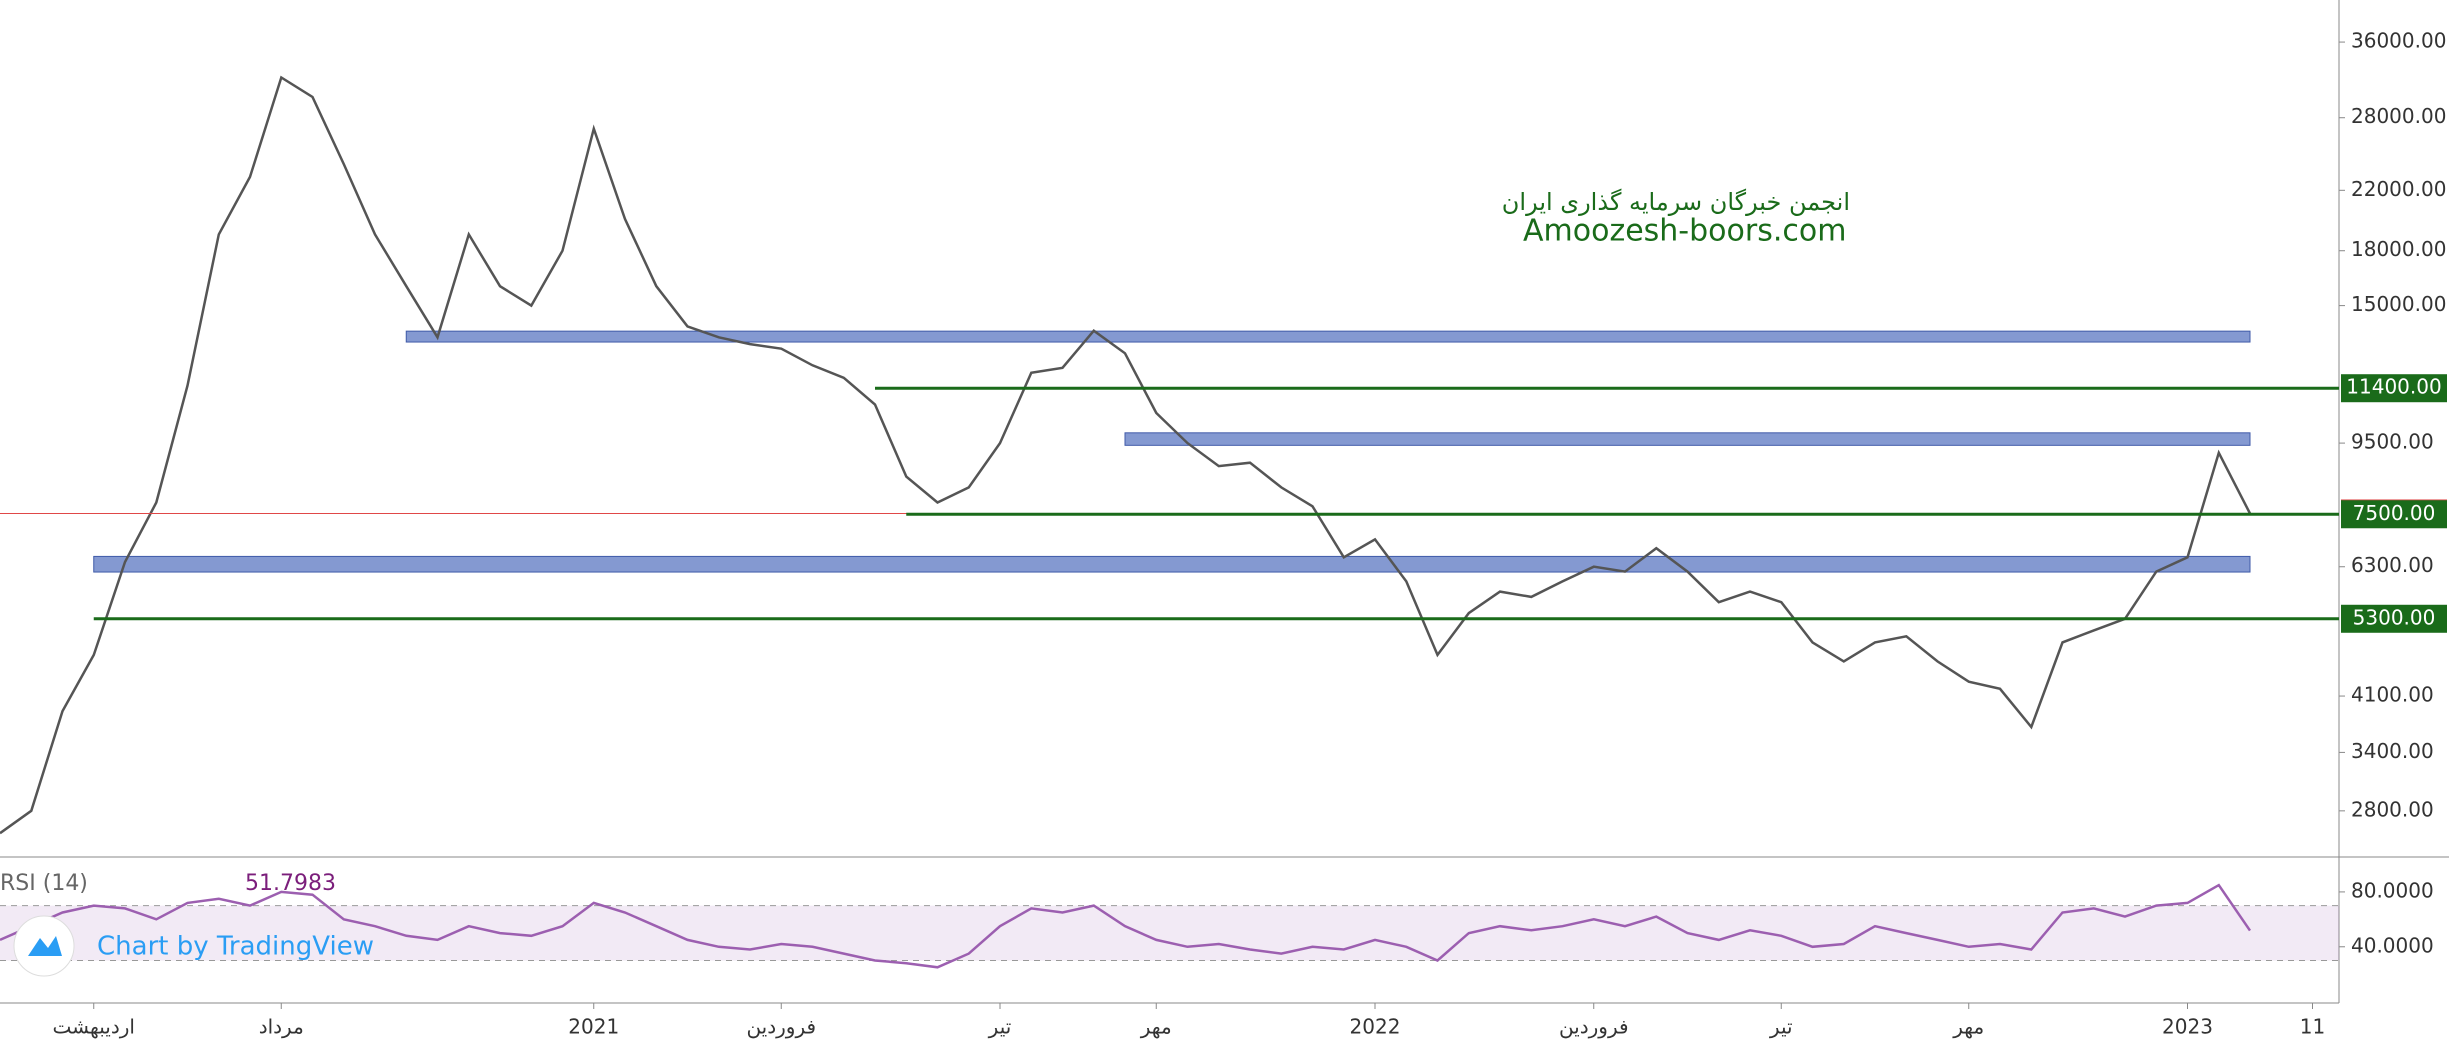  I want to click on y-tick-label: 3400.00, so click(2392, 751).